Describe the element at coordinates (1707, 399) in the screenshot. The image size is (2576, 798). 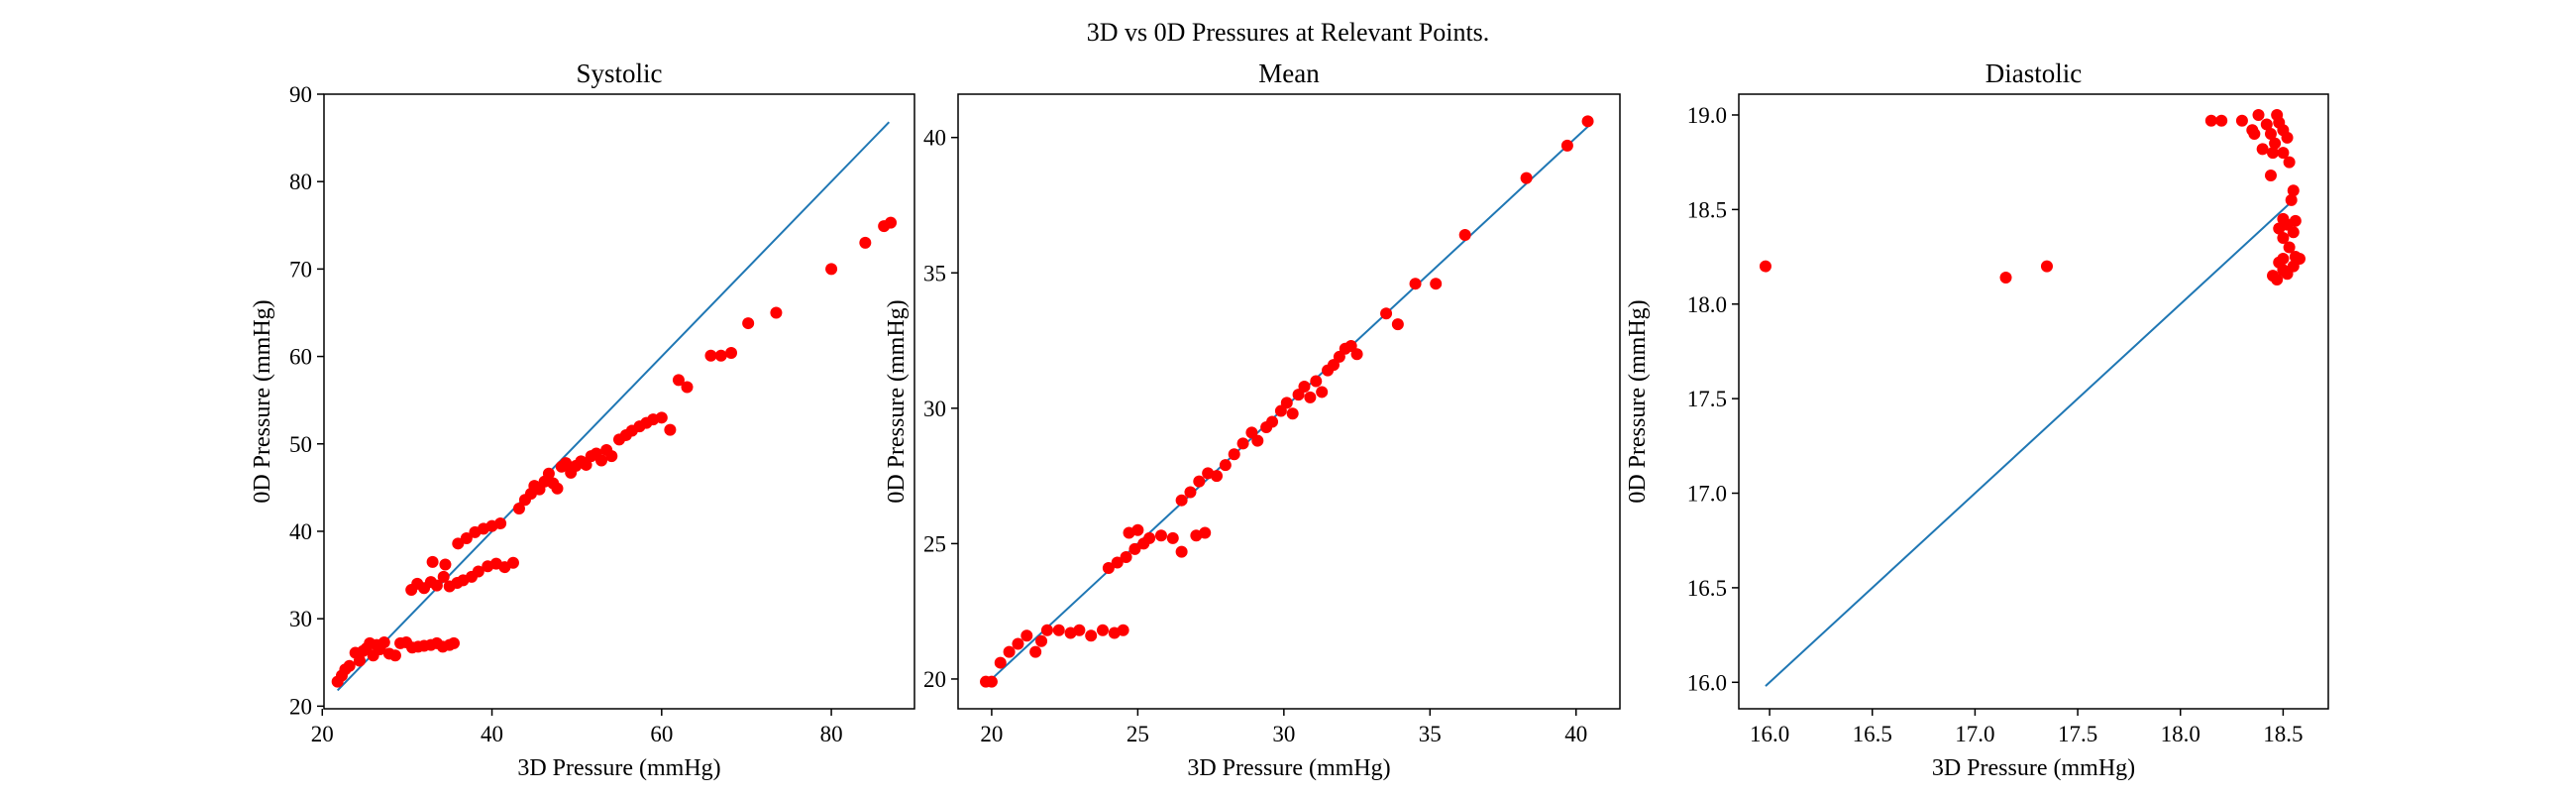
I see `diastolic-ytick-label: 17.5` at that location.